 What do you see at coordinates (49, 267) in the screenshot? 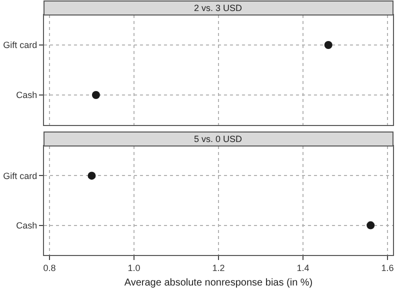
I see `x-tick-label: 0.8` at bounding box center [49, 267].